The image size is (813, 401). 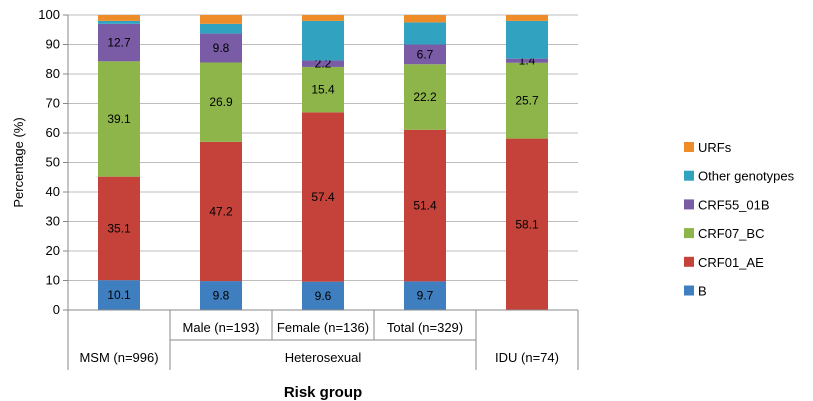 What do you see at coordinates (702, 291) in the screenshot?
I see `legend-label: B` at bounding box center [702, 291].